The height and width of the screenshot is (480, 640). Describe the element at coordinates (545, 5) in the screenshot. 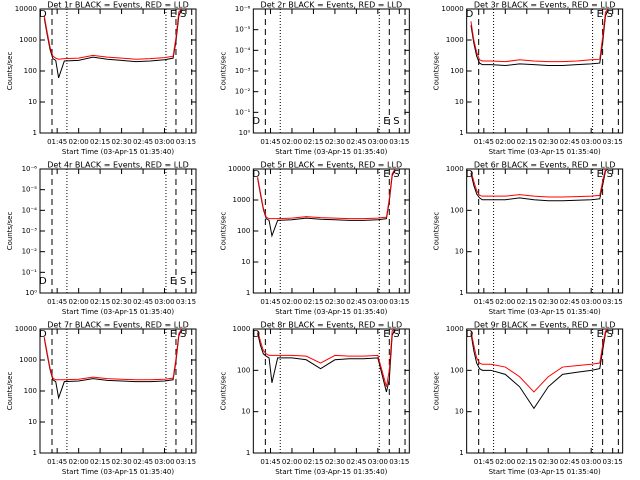

I see `panel-title: Det 3r BLACK = Events, RED = LLD` at that location.